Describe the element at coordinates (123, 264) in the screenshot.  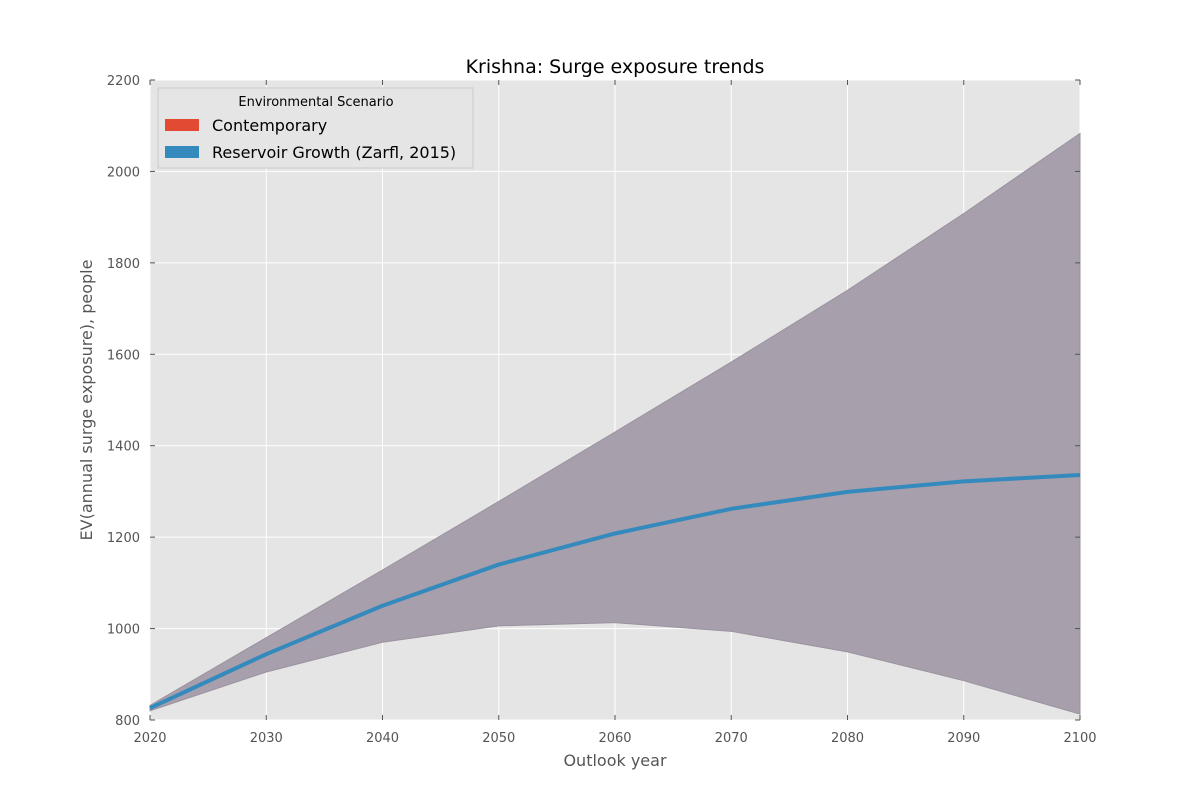
I see `y-tick-label: 1800` at that location.